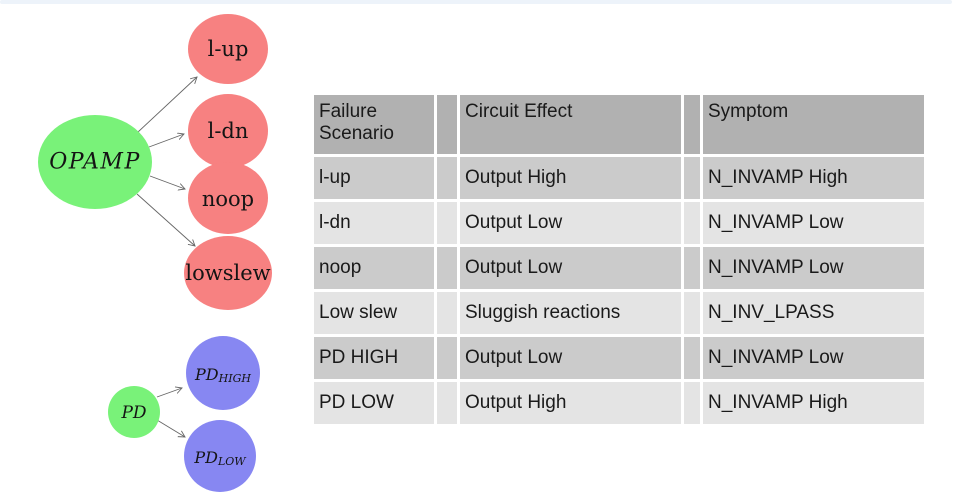 The image size is (964, 492). I want to click on edge-pd-pdhigh, so click(169, 393).